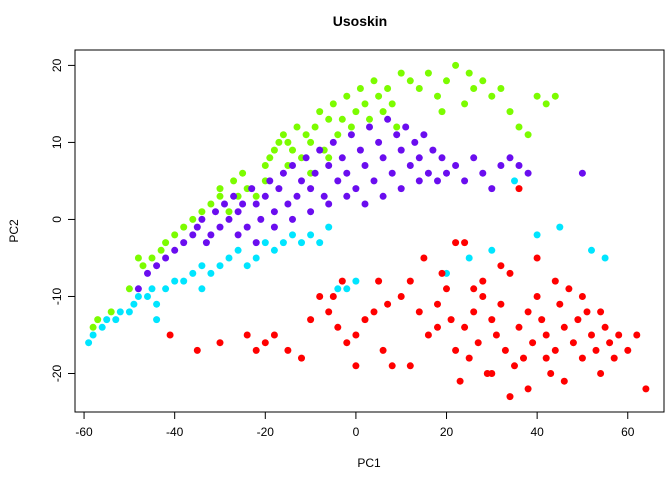 The width and height of the screenshot is (666, 491). Describe the element at coordinates (57, 142) in the screenshot. I see `y-tick-label: 10` at that location.